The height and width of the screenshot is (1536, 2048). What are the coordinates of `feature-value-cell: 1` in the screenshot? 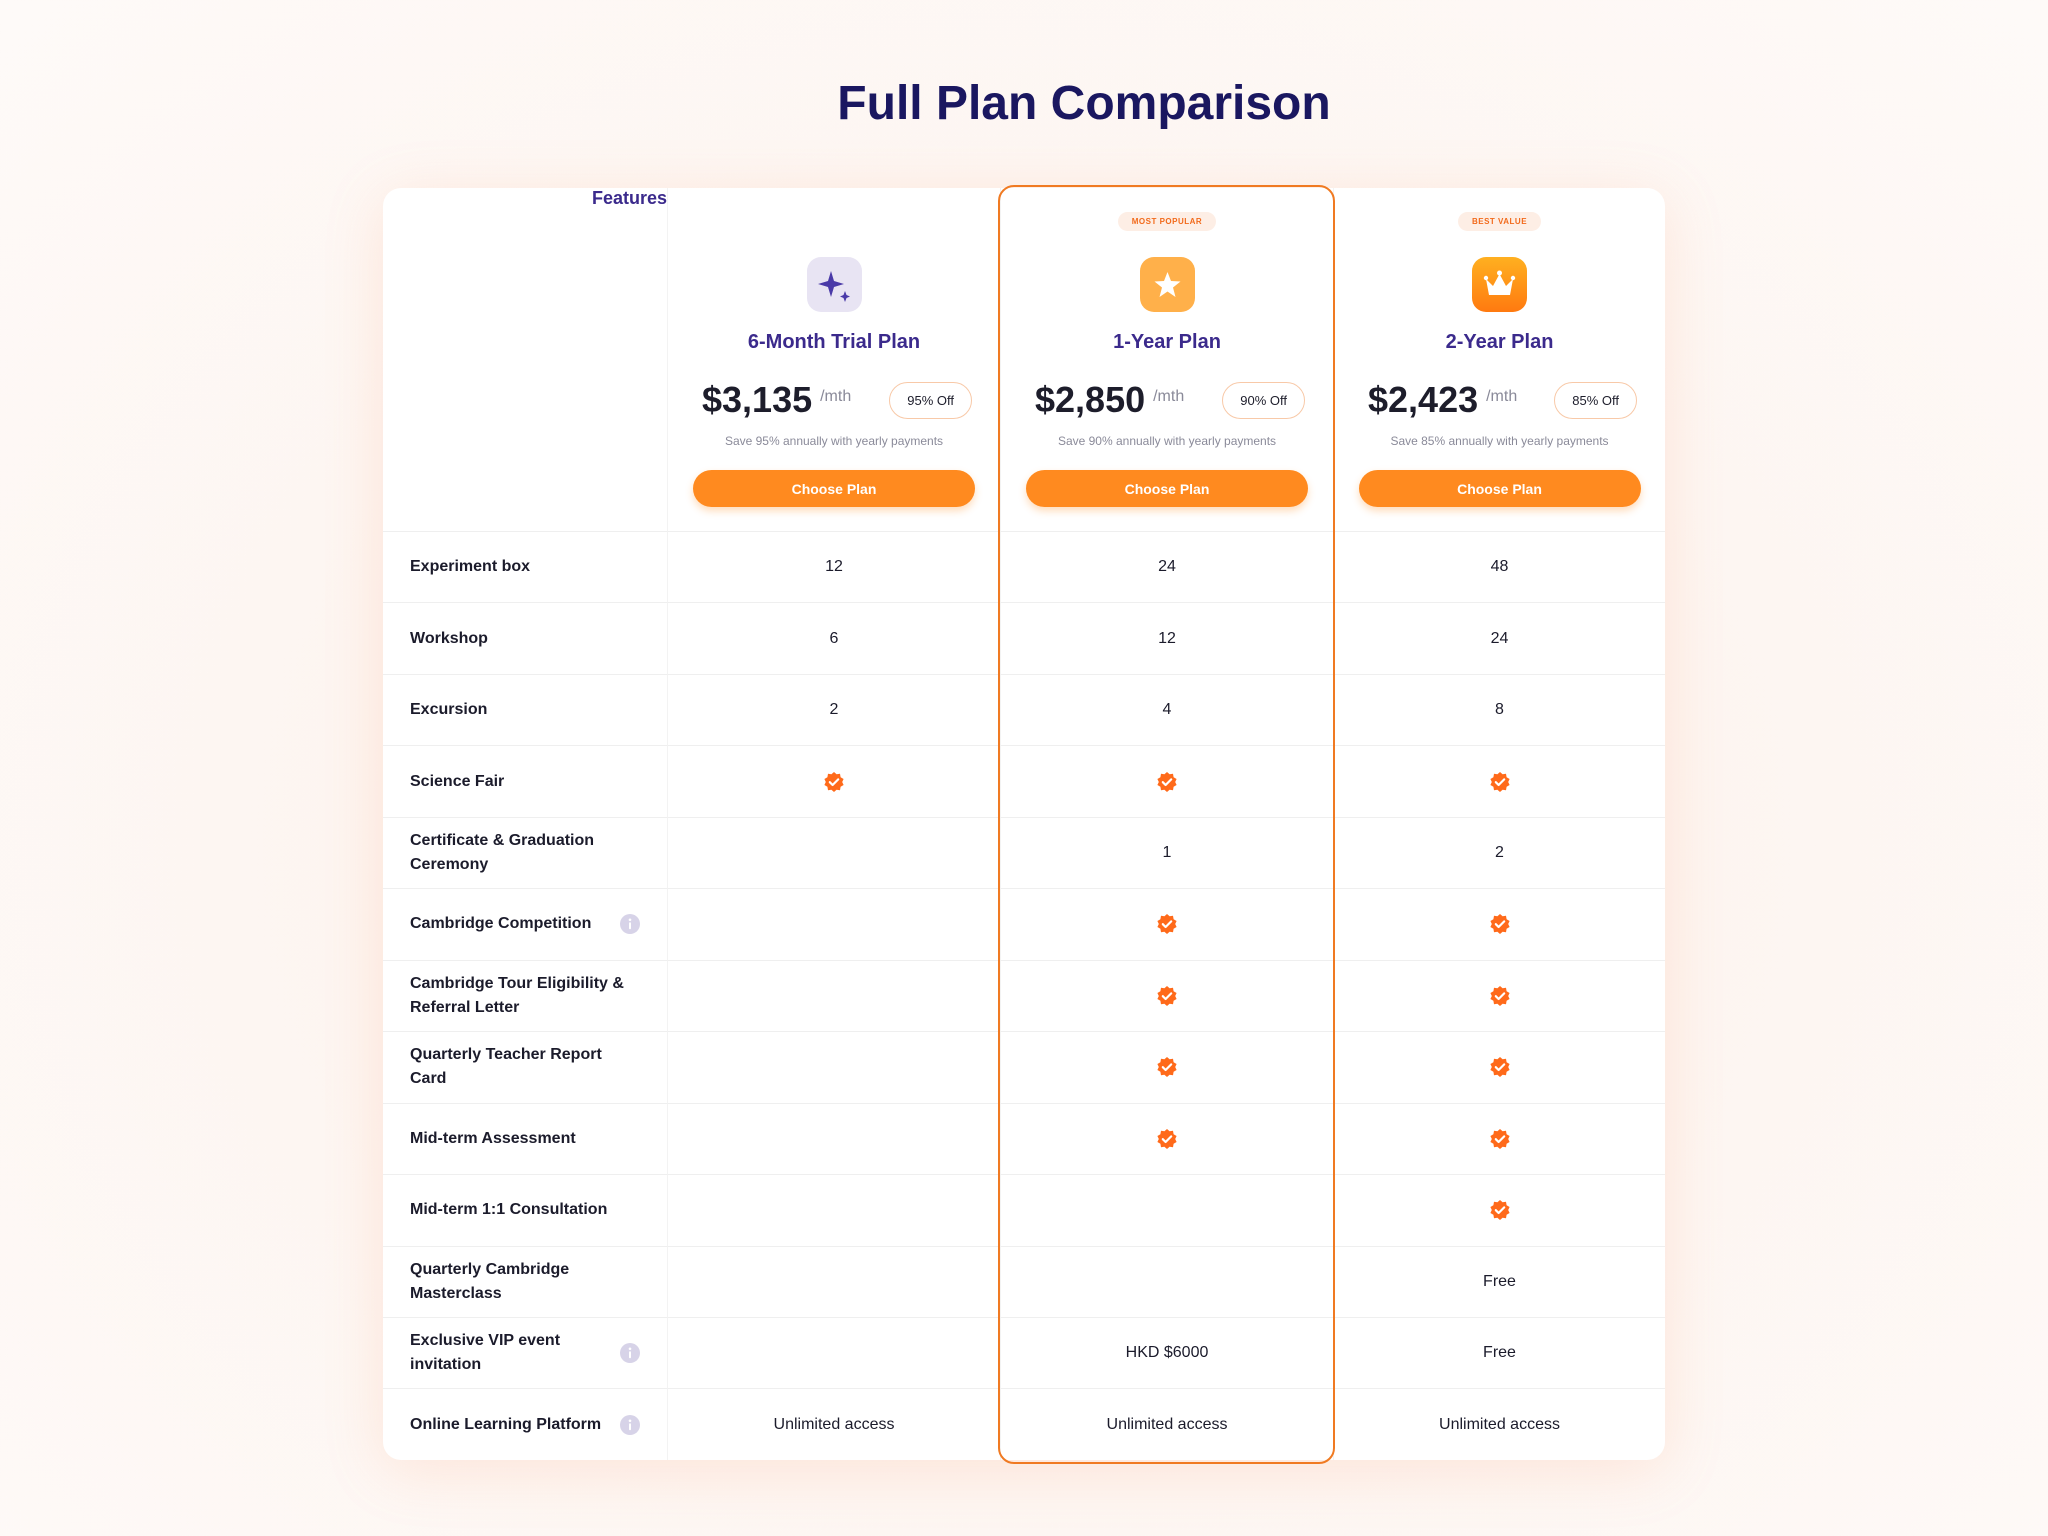 It's located at (1166, 852).